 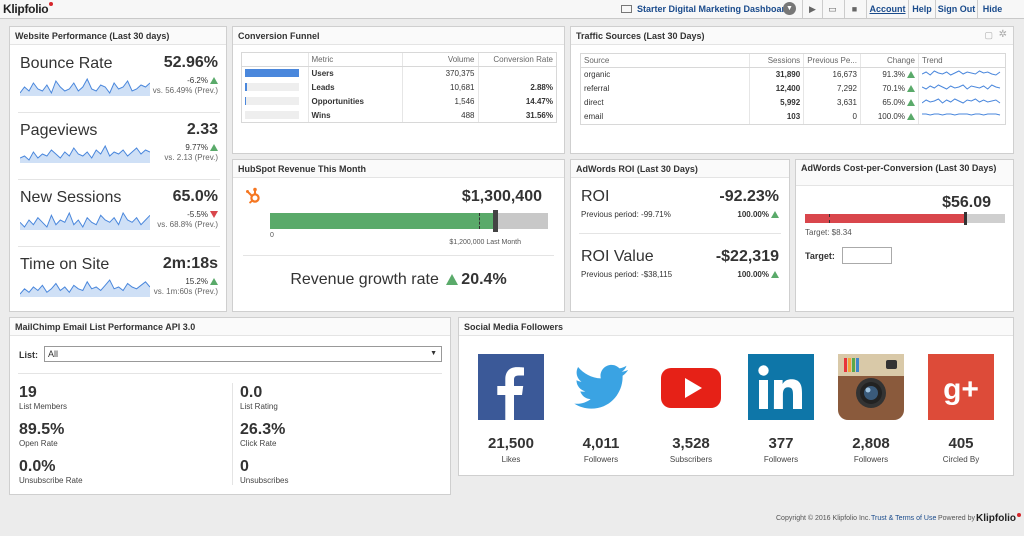 I want to click on table-row: referral 12,400 7,292 70.1%, so click(x=793, y=88).